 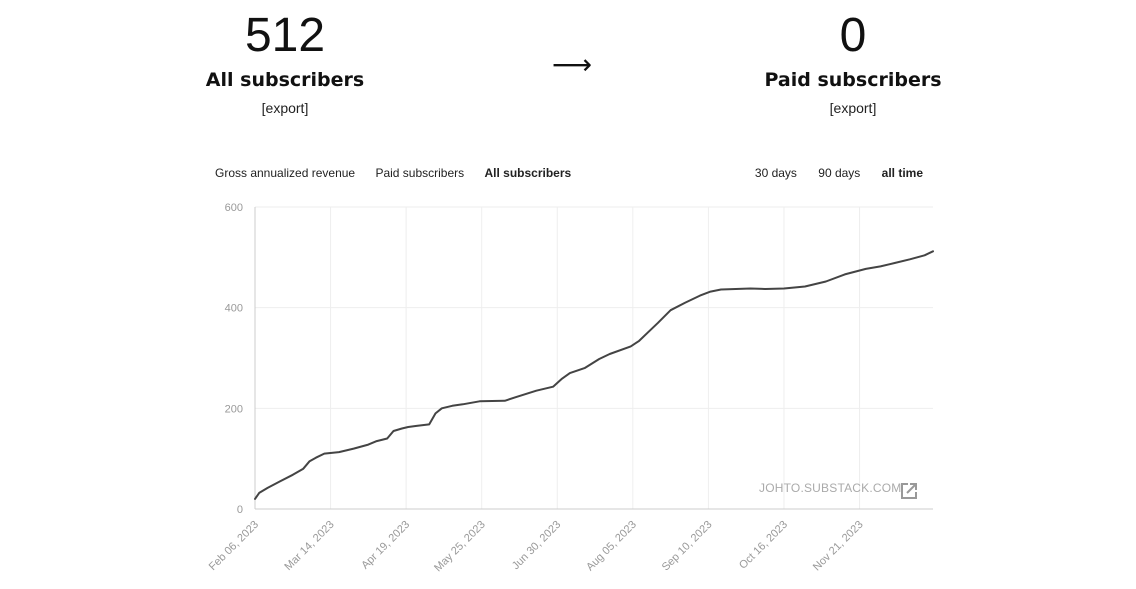 I want to click on x-tick-label: Nov 21, 2023, so click(x=838, y=546).